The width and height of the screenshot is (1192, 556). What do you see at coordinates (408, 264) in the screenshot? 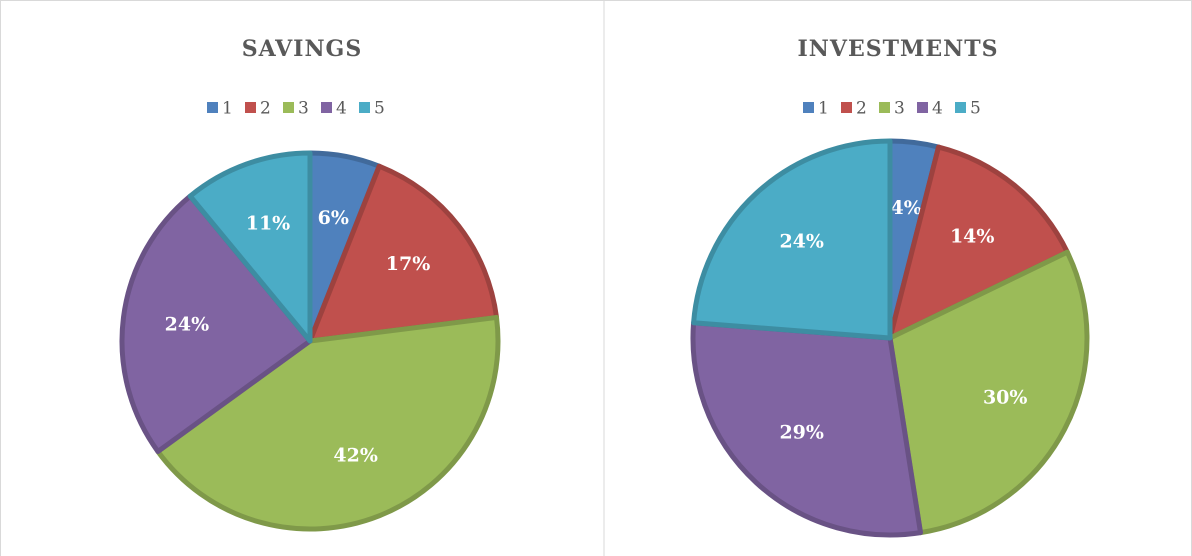
I see `data-label: 17%` at bounding box center [408, 264].